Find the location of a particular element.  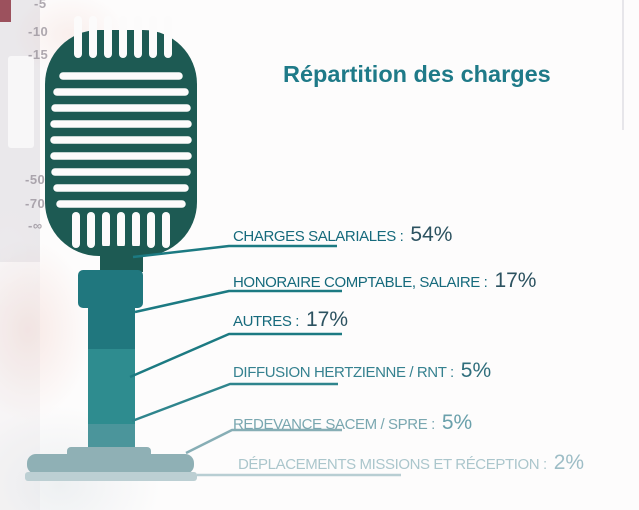

legend-row-charges-salariales: CHARGES SALARIALES : 54% is located at coordinates (342, 234).